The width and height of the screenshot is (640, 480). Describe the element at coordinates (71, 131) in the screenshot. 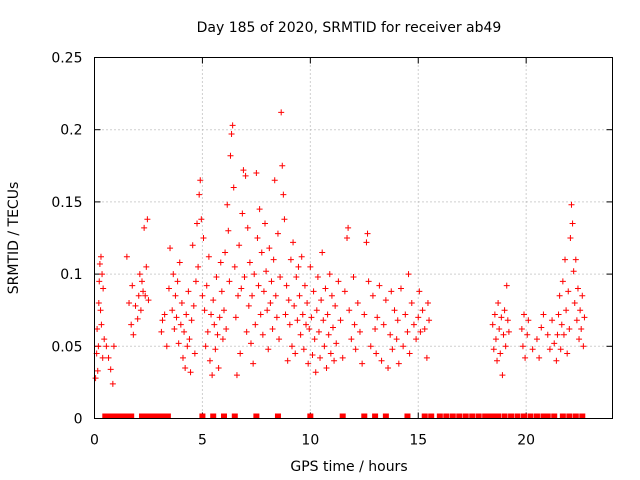

I see `y-tick-label: 0.2` at that location.